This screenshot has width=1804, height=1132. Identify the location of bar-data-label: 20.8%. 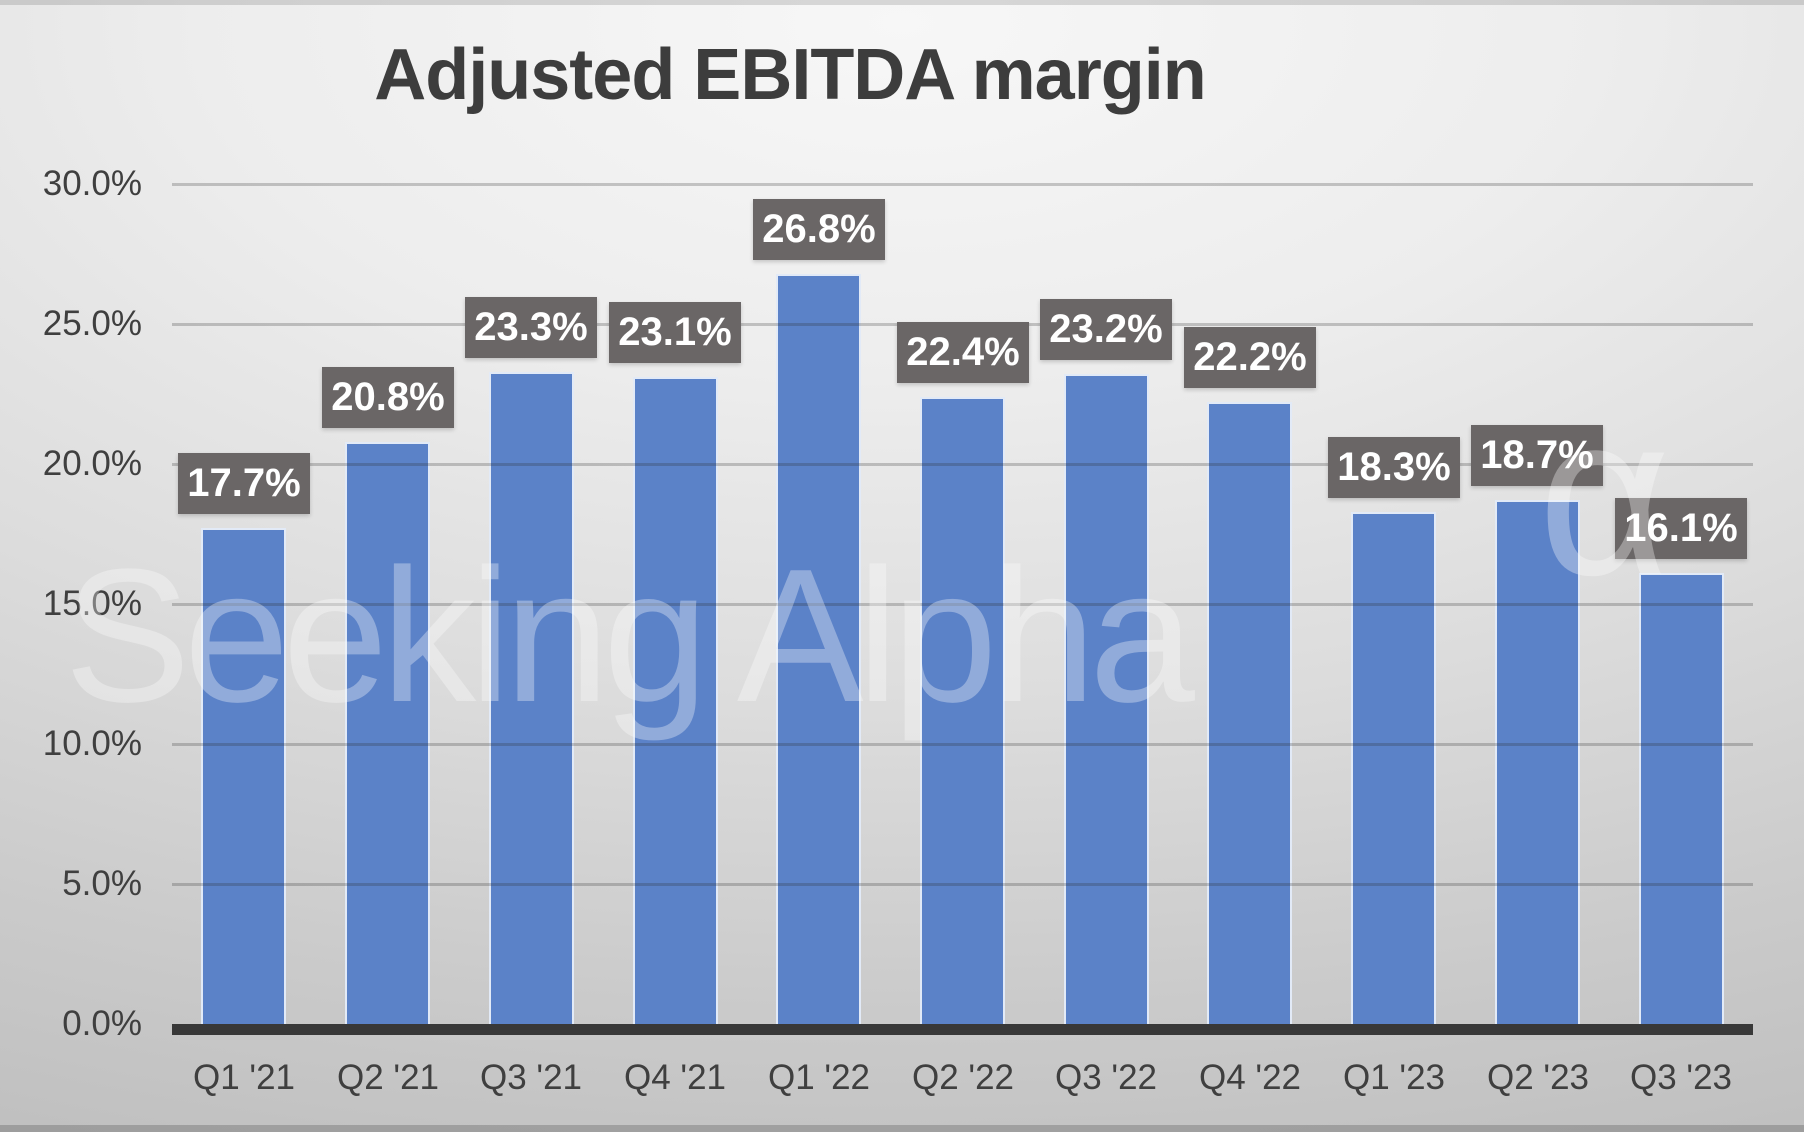
(388, 397).